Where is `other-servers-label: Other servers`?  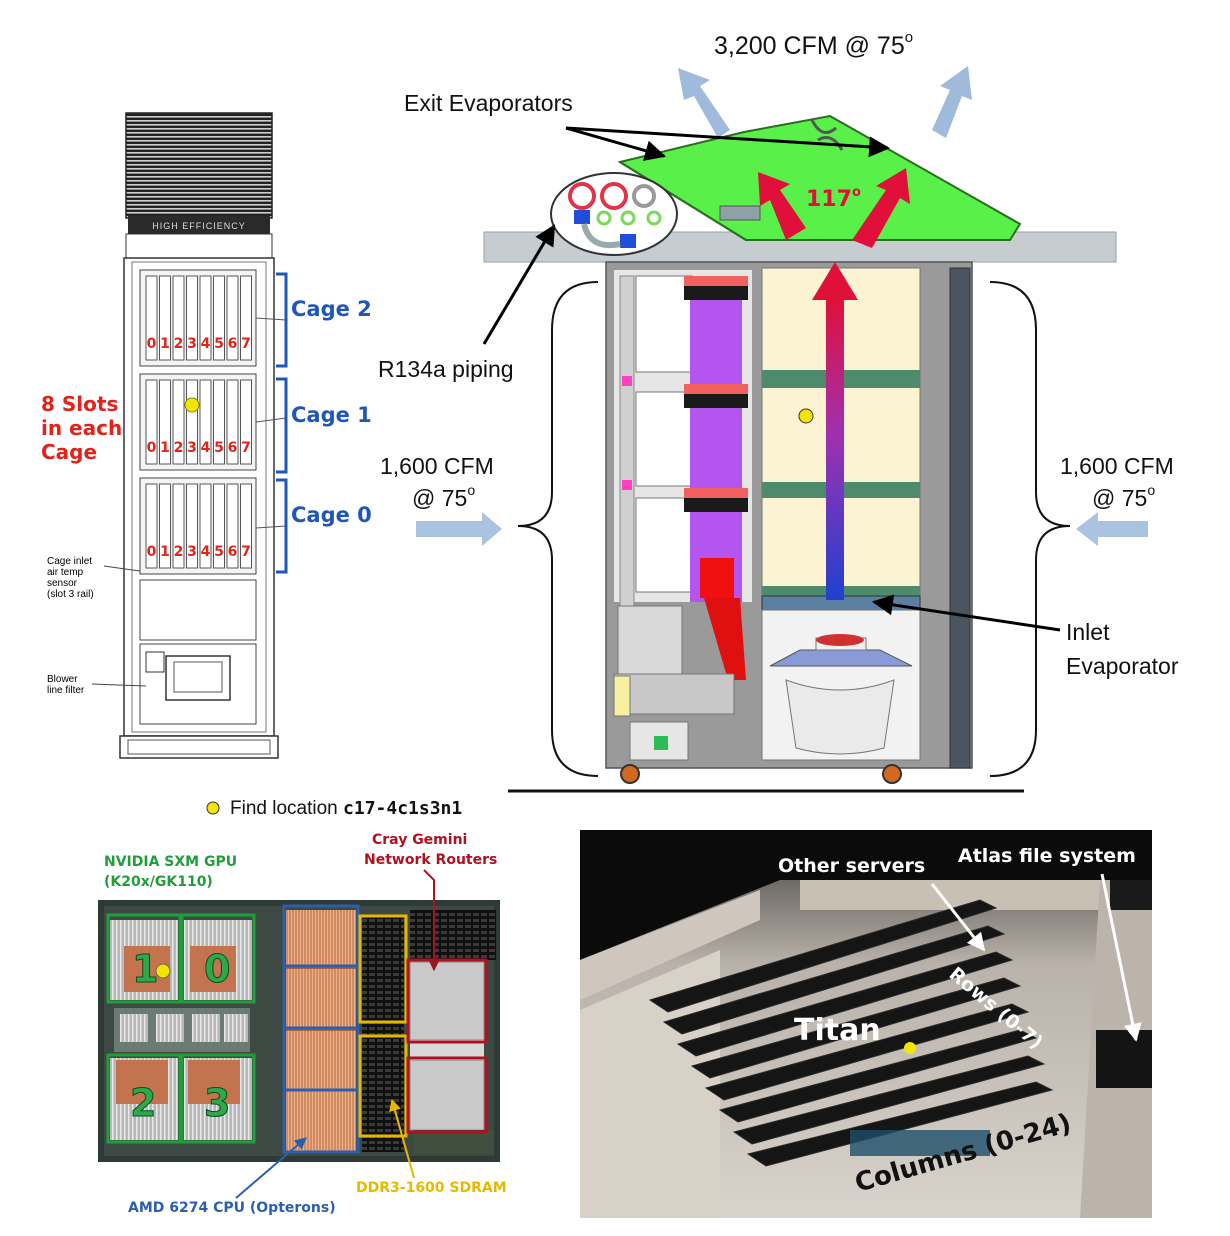
other-servers-label: Other servers is located at coordinates (851, 866).